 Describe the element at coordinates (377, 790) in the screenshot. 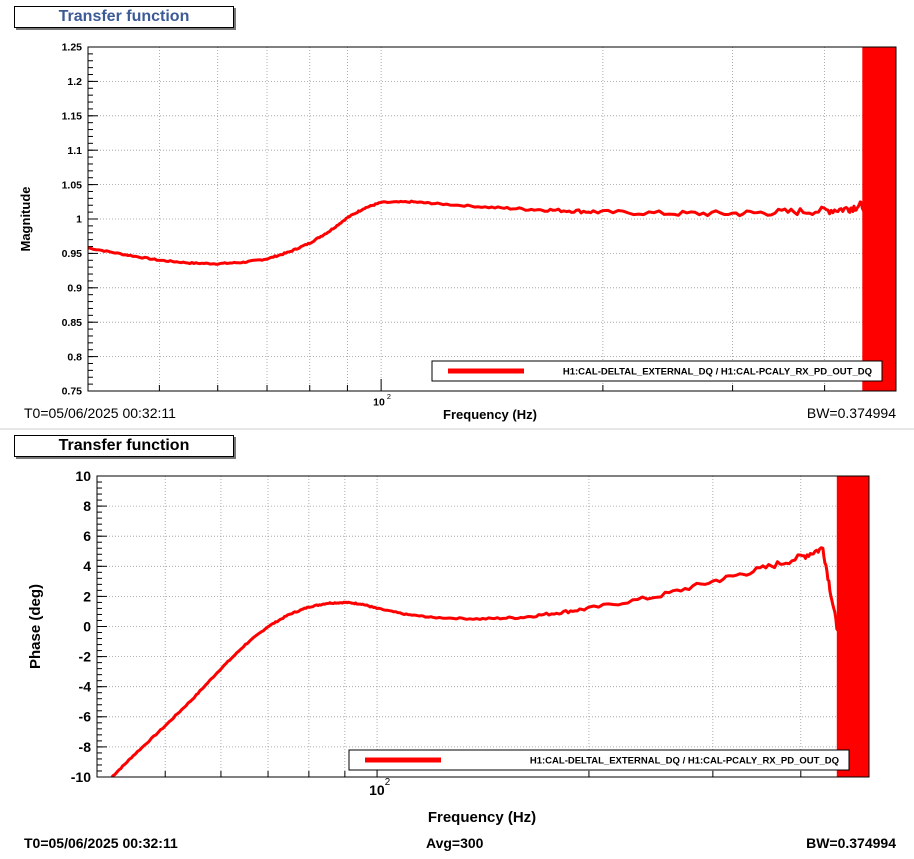

I see `phase-x-tick-label: 10` at that location.